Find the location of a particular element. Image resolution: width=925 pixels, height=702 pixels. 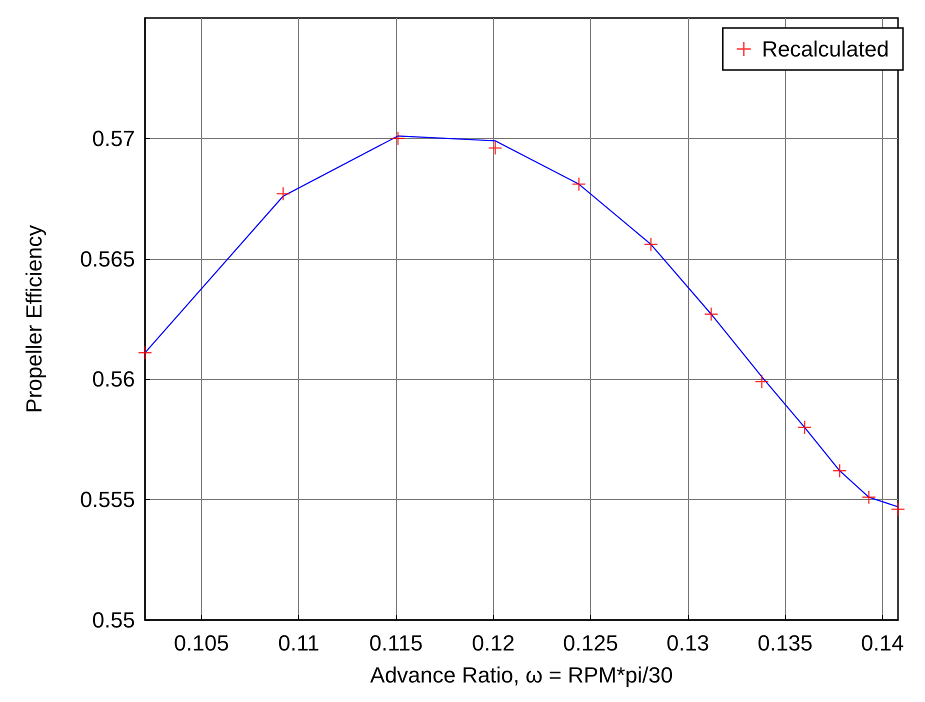

x-tick-label: 0.125 is located at coordinates (590, 643).